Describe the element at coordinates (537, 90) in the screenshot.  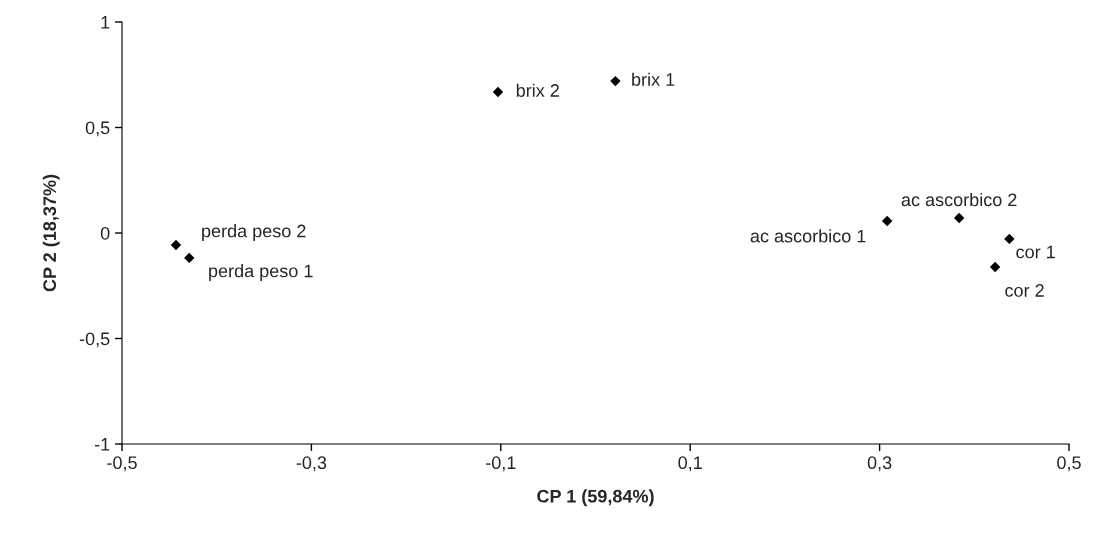
I see `annotation: brix 2` at that location.